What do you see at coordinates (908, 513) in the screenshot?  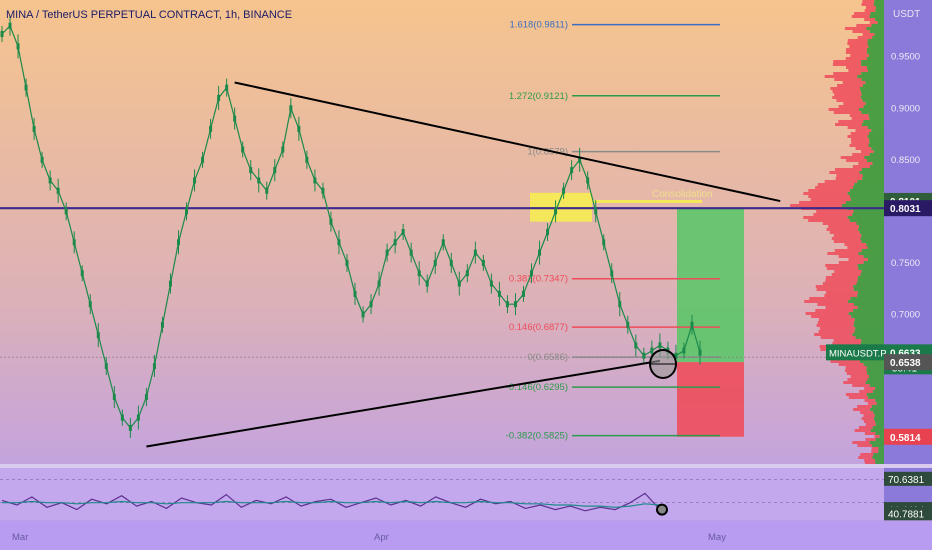 I see `rsi-label-box` at bounding box center [908, 513].